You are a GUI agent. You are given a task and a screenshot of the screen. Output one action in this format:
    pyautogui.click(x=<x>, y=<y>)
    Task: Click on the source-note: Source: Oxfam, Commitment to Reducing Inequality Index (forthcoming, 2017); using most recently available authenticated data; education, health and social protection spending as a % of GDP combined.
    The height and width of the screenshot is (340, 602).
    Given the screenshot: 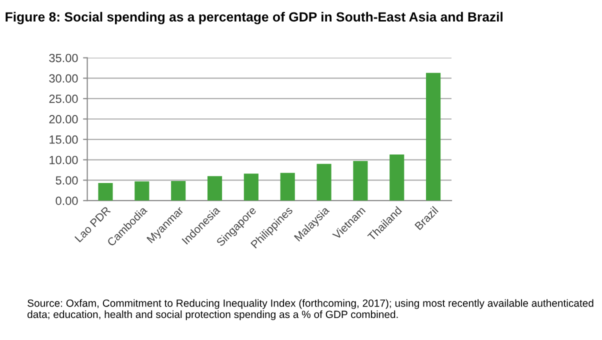 What is the action you would take?
    pyautogui.click(x=311, y=309)
    